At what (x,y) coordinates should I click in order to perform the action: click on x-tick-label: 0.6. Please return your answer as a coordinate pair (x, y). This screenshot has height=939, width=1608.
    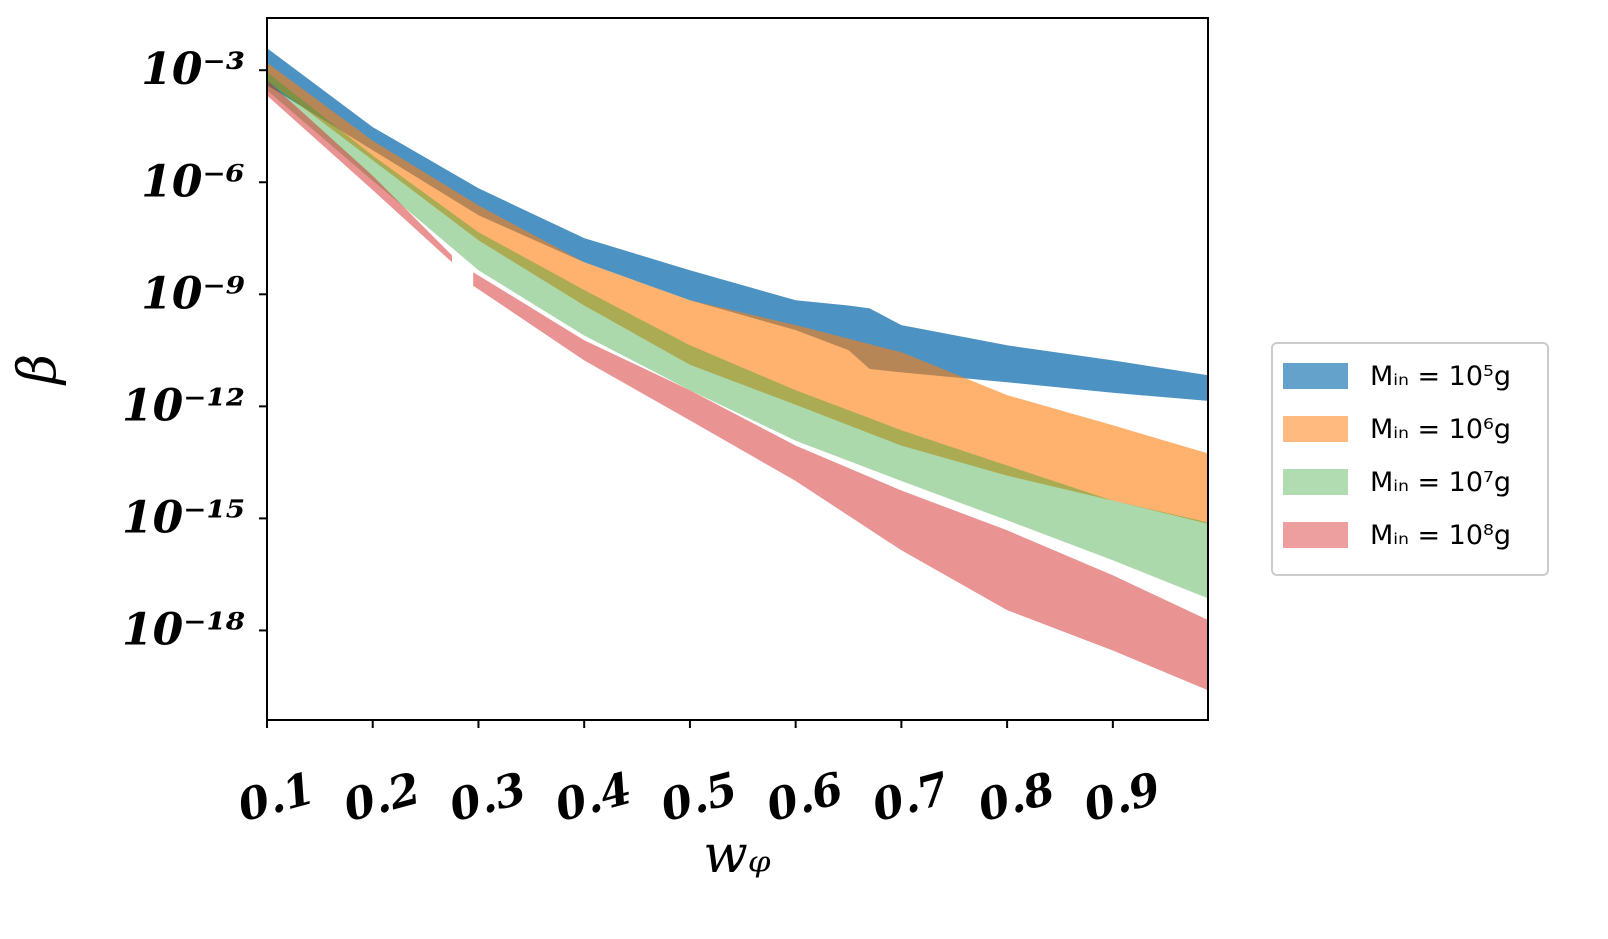
    Looking at the image, I should click on (804, 797).